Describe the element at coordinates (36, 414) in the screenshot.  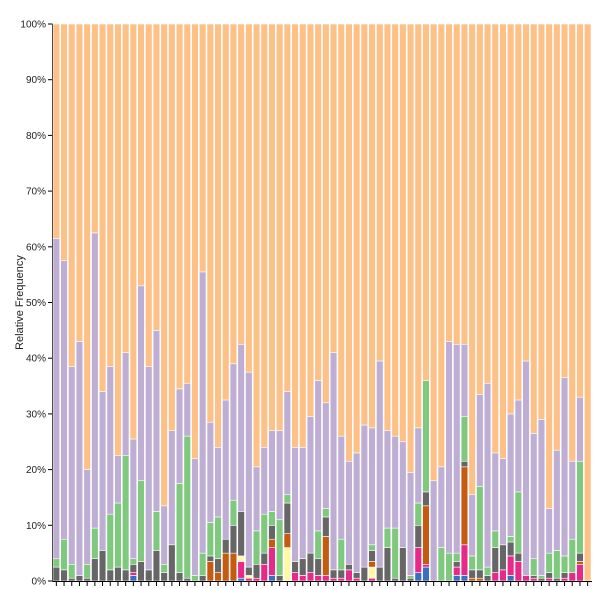
I see `y-tick-label: 30%` at that location.